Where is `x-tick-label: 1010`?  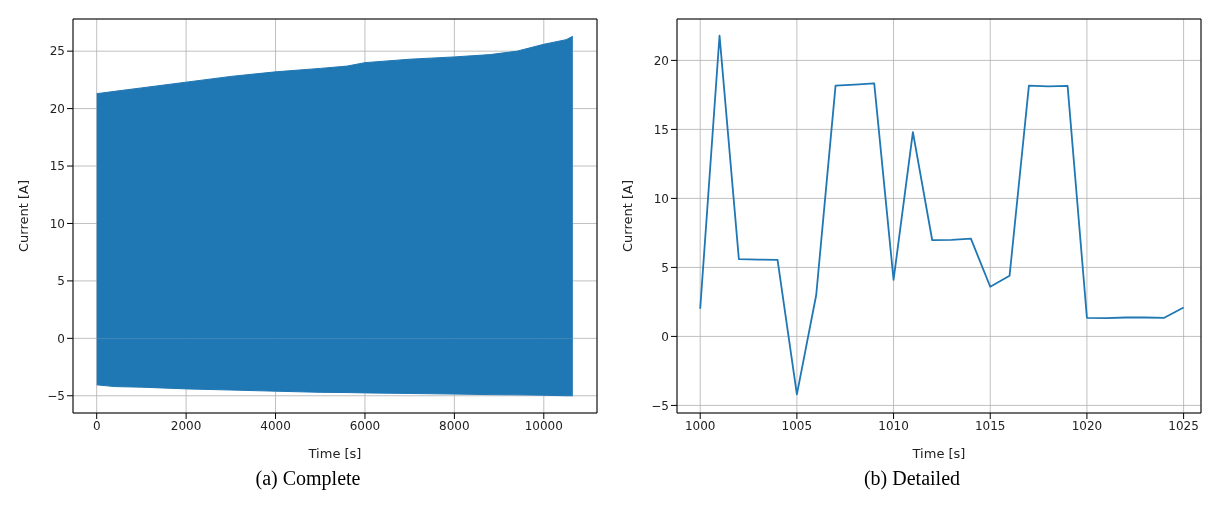
x-tick-label: 1010 is located at coordinates (893, 425).